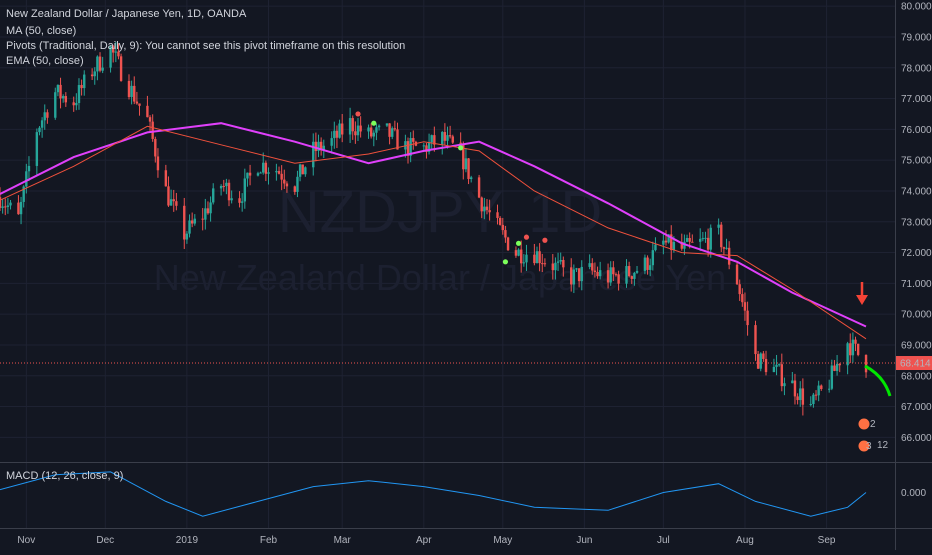  What do you see at coordinates (65, 476) in the screenshot?
I see `macd-legend: MACD (12, 26, close, 9)` at bounding box center [65, 476].